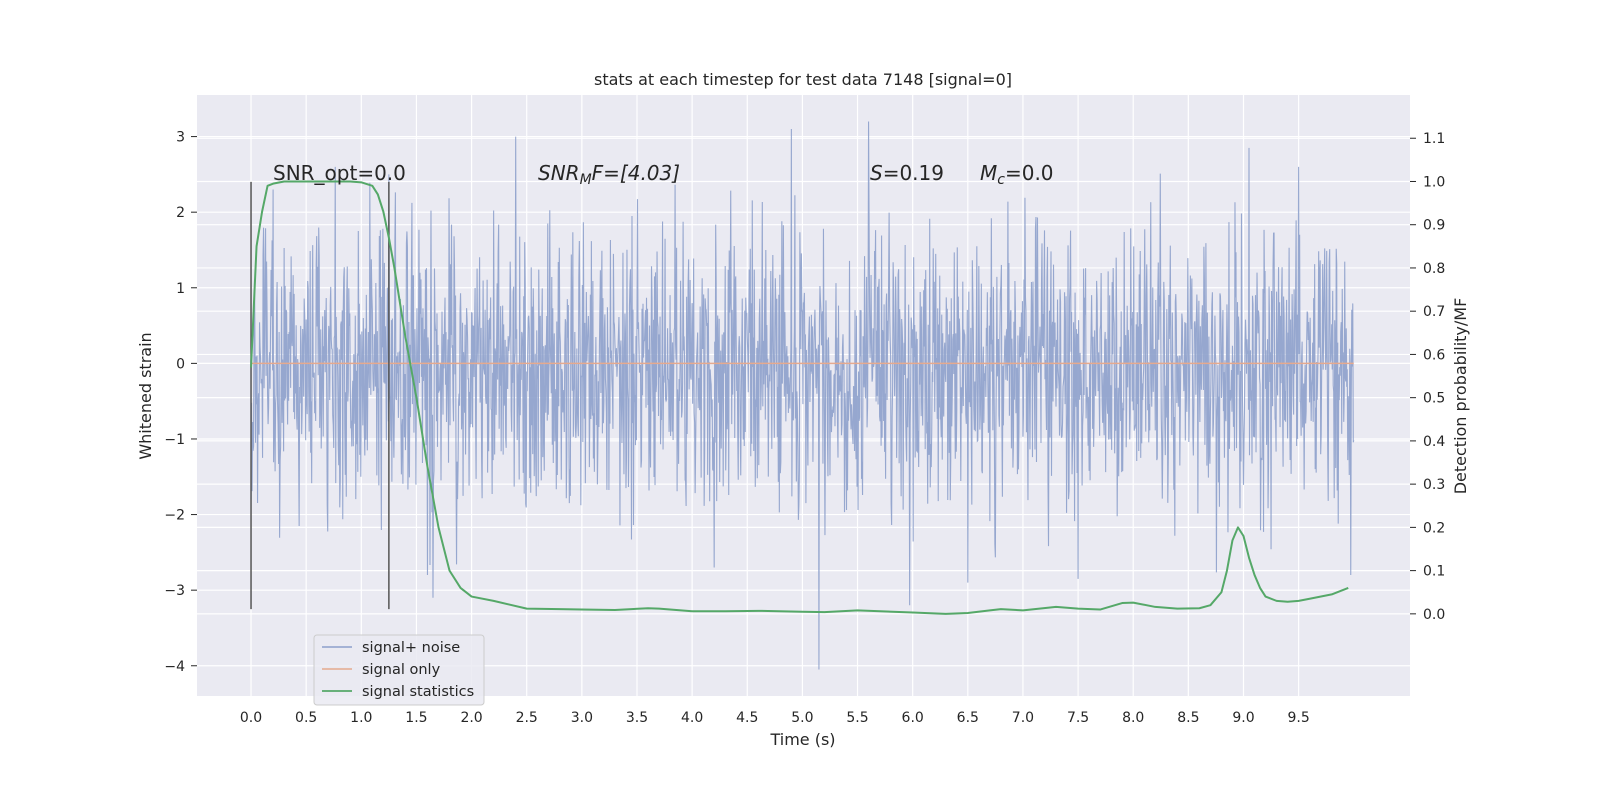 This screenshot has height=800, width=1600. What do you see at coordinates (174, 440) in the screenshot?
I see `y-tick-label: −1` at bounding box center [174, 440].